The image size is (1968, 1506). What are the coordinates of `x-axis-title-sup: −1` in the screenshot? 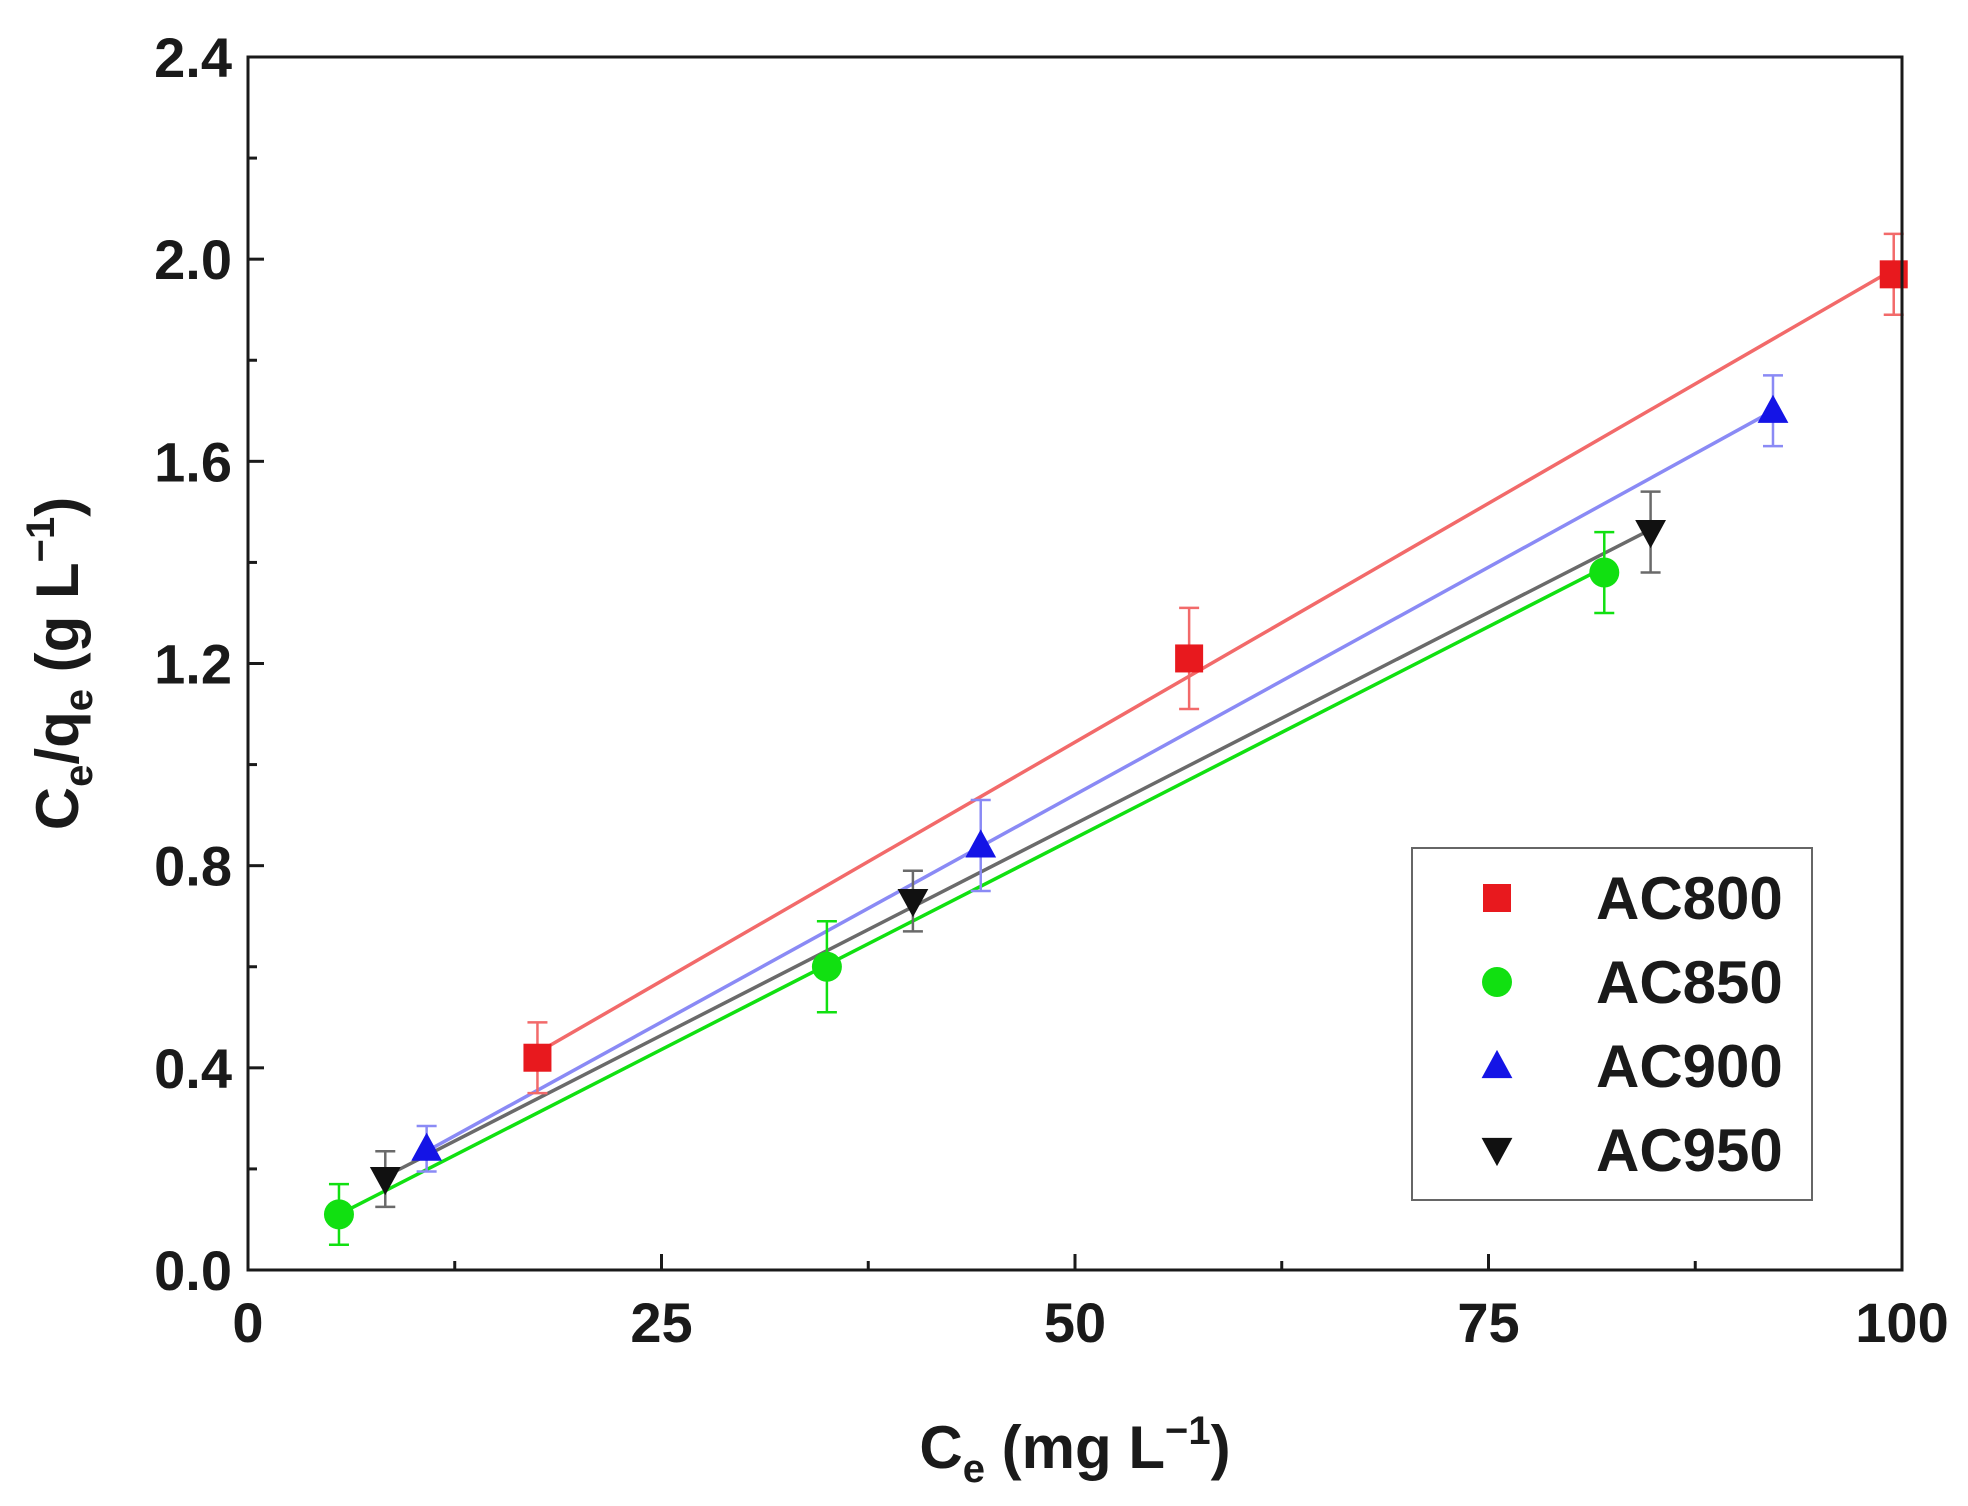 It's located at (1188, 1431).